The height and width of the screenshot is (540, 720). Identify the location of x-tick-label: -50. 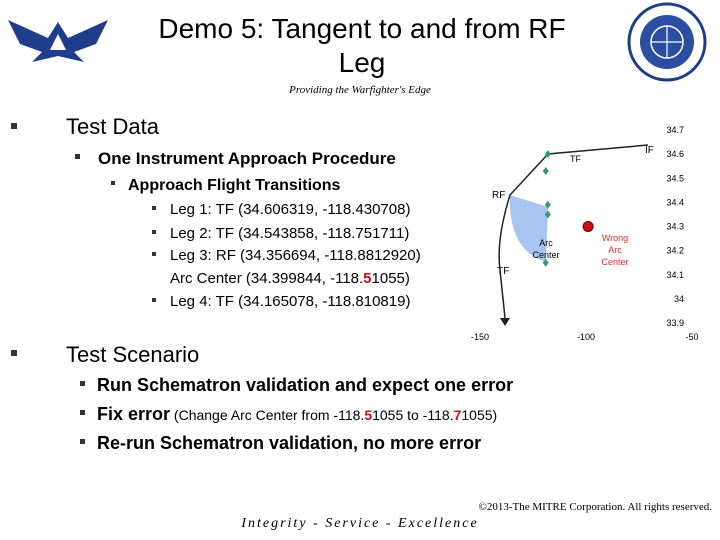
(691, 337).